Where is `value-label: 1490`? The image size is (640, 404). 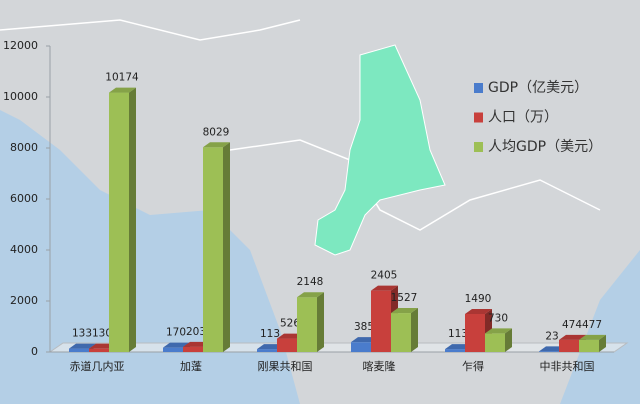 value-label: 1490 is located at coordinates (478, 299).